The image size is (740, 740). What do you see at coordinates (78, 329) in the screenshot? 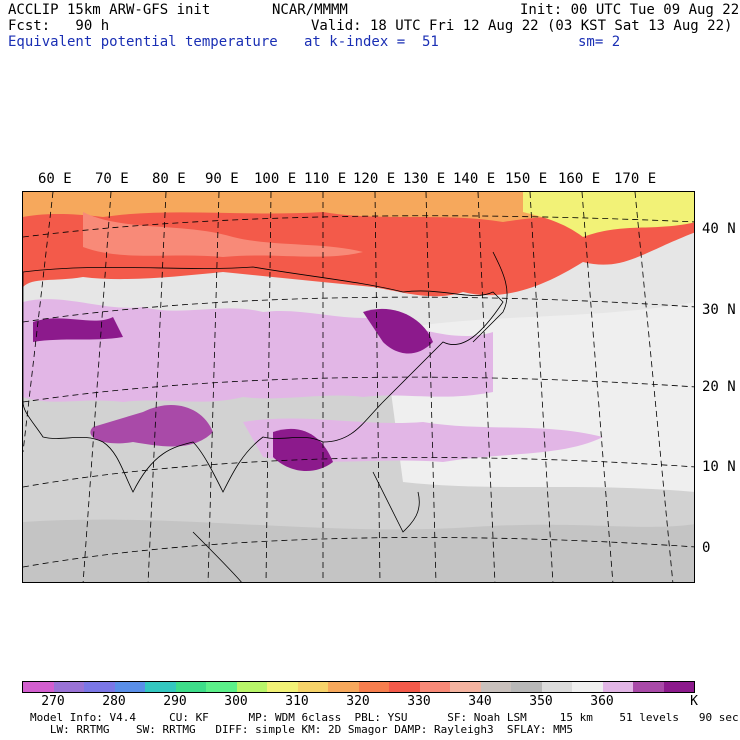
I see `field-peak-west` at bounding box center [78, 329].